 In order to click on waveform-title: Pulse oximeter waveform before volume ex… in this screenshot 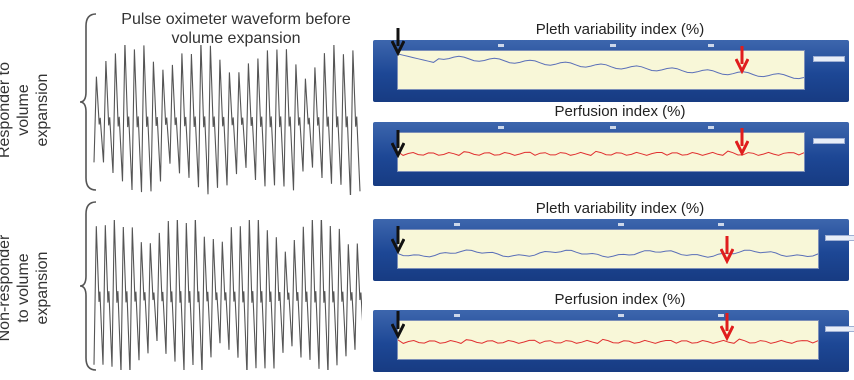, I will do `click(236, 29)`.